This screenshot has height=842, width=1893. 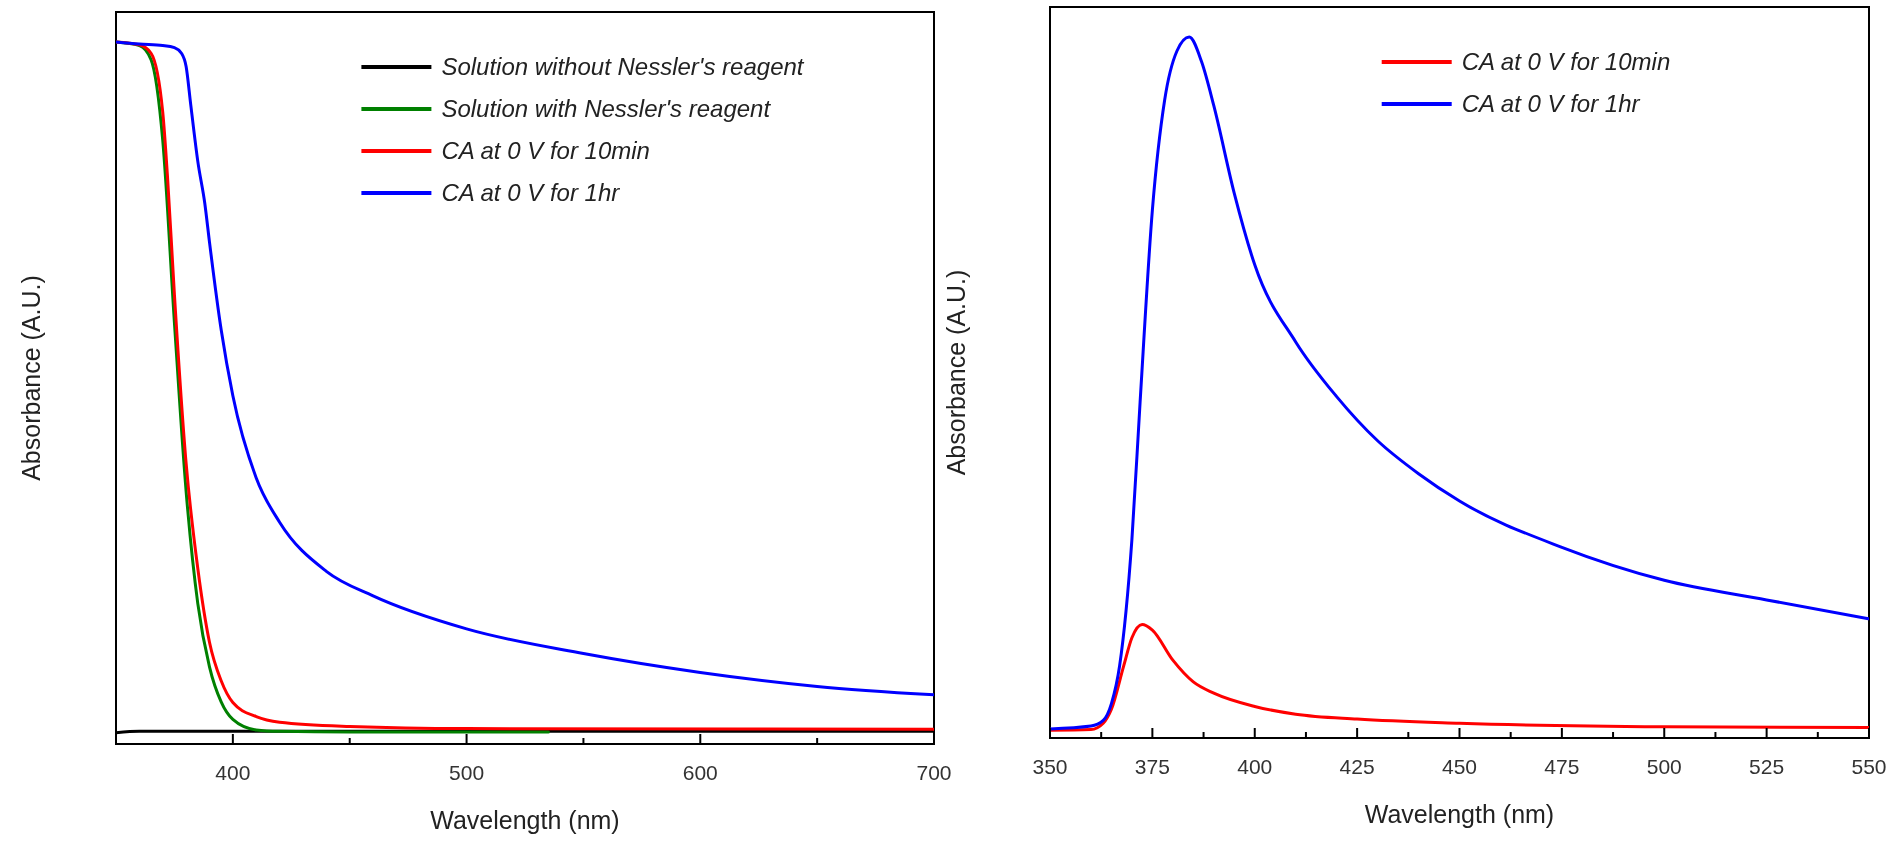 I want to click on x-tick-label: 525, so click(x=1767, y=766).